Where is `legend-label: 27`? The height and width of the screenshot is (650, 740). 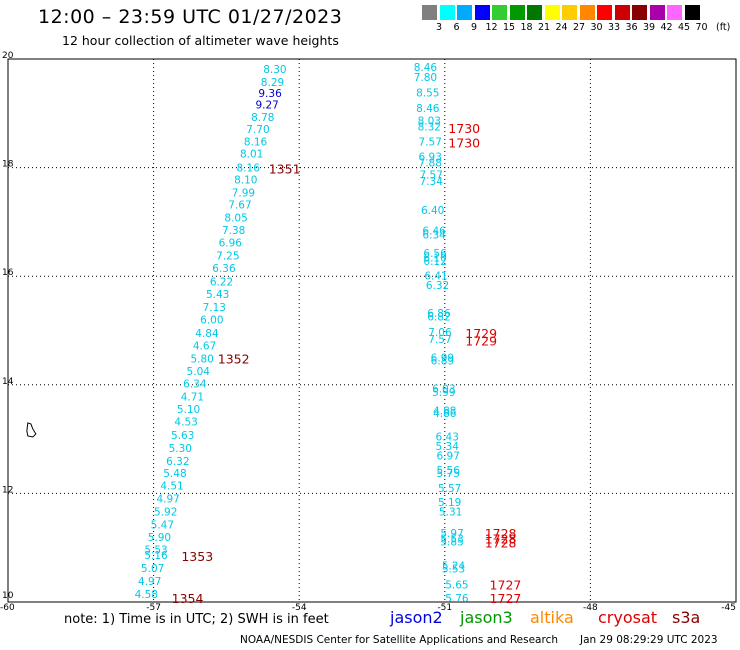
legend-label: 27 is located at coordinates (579, 27).